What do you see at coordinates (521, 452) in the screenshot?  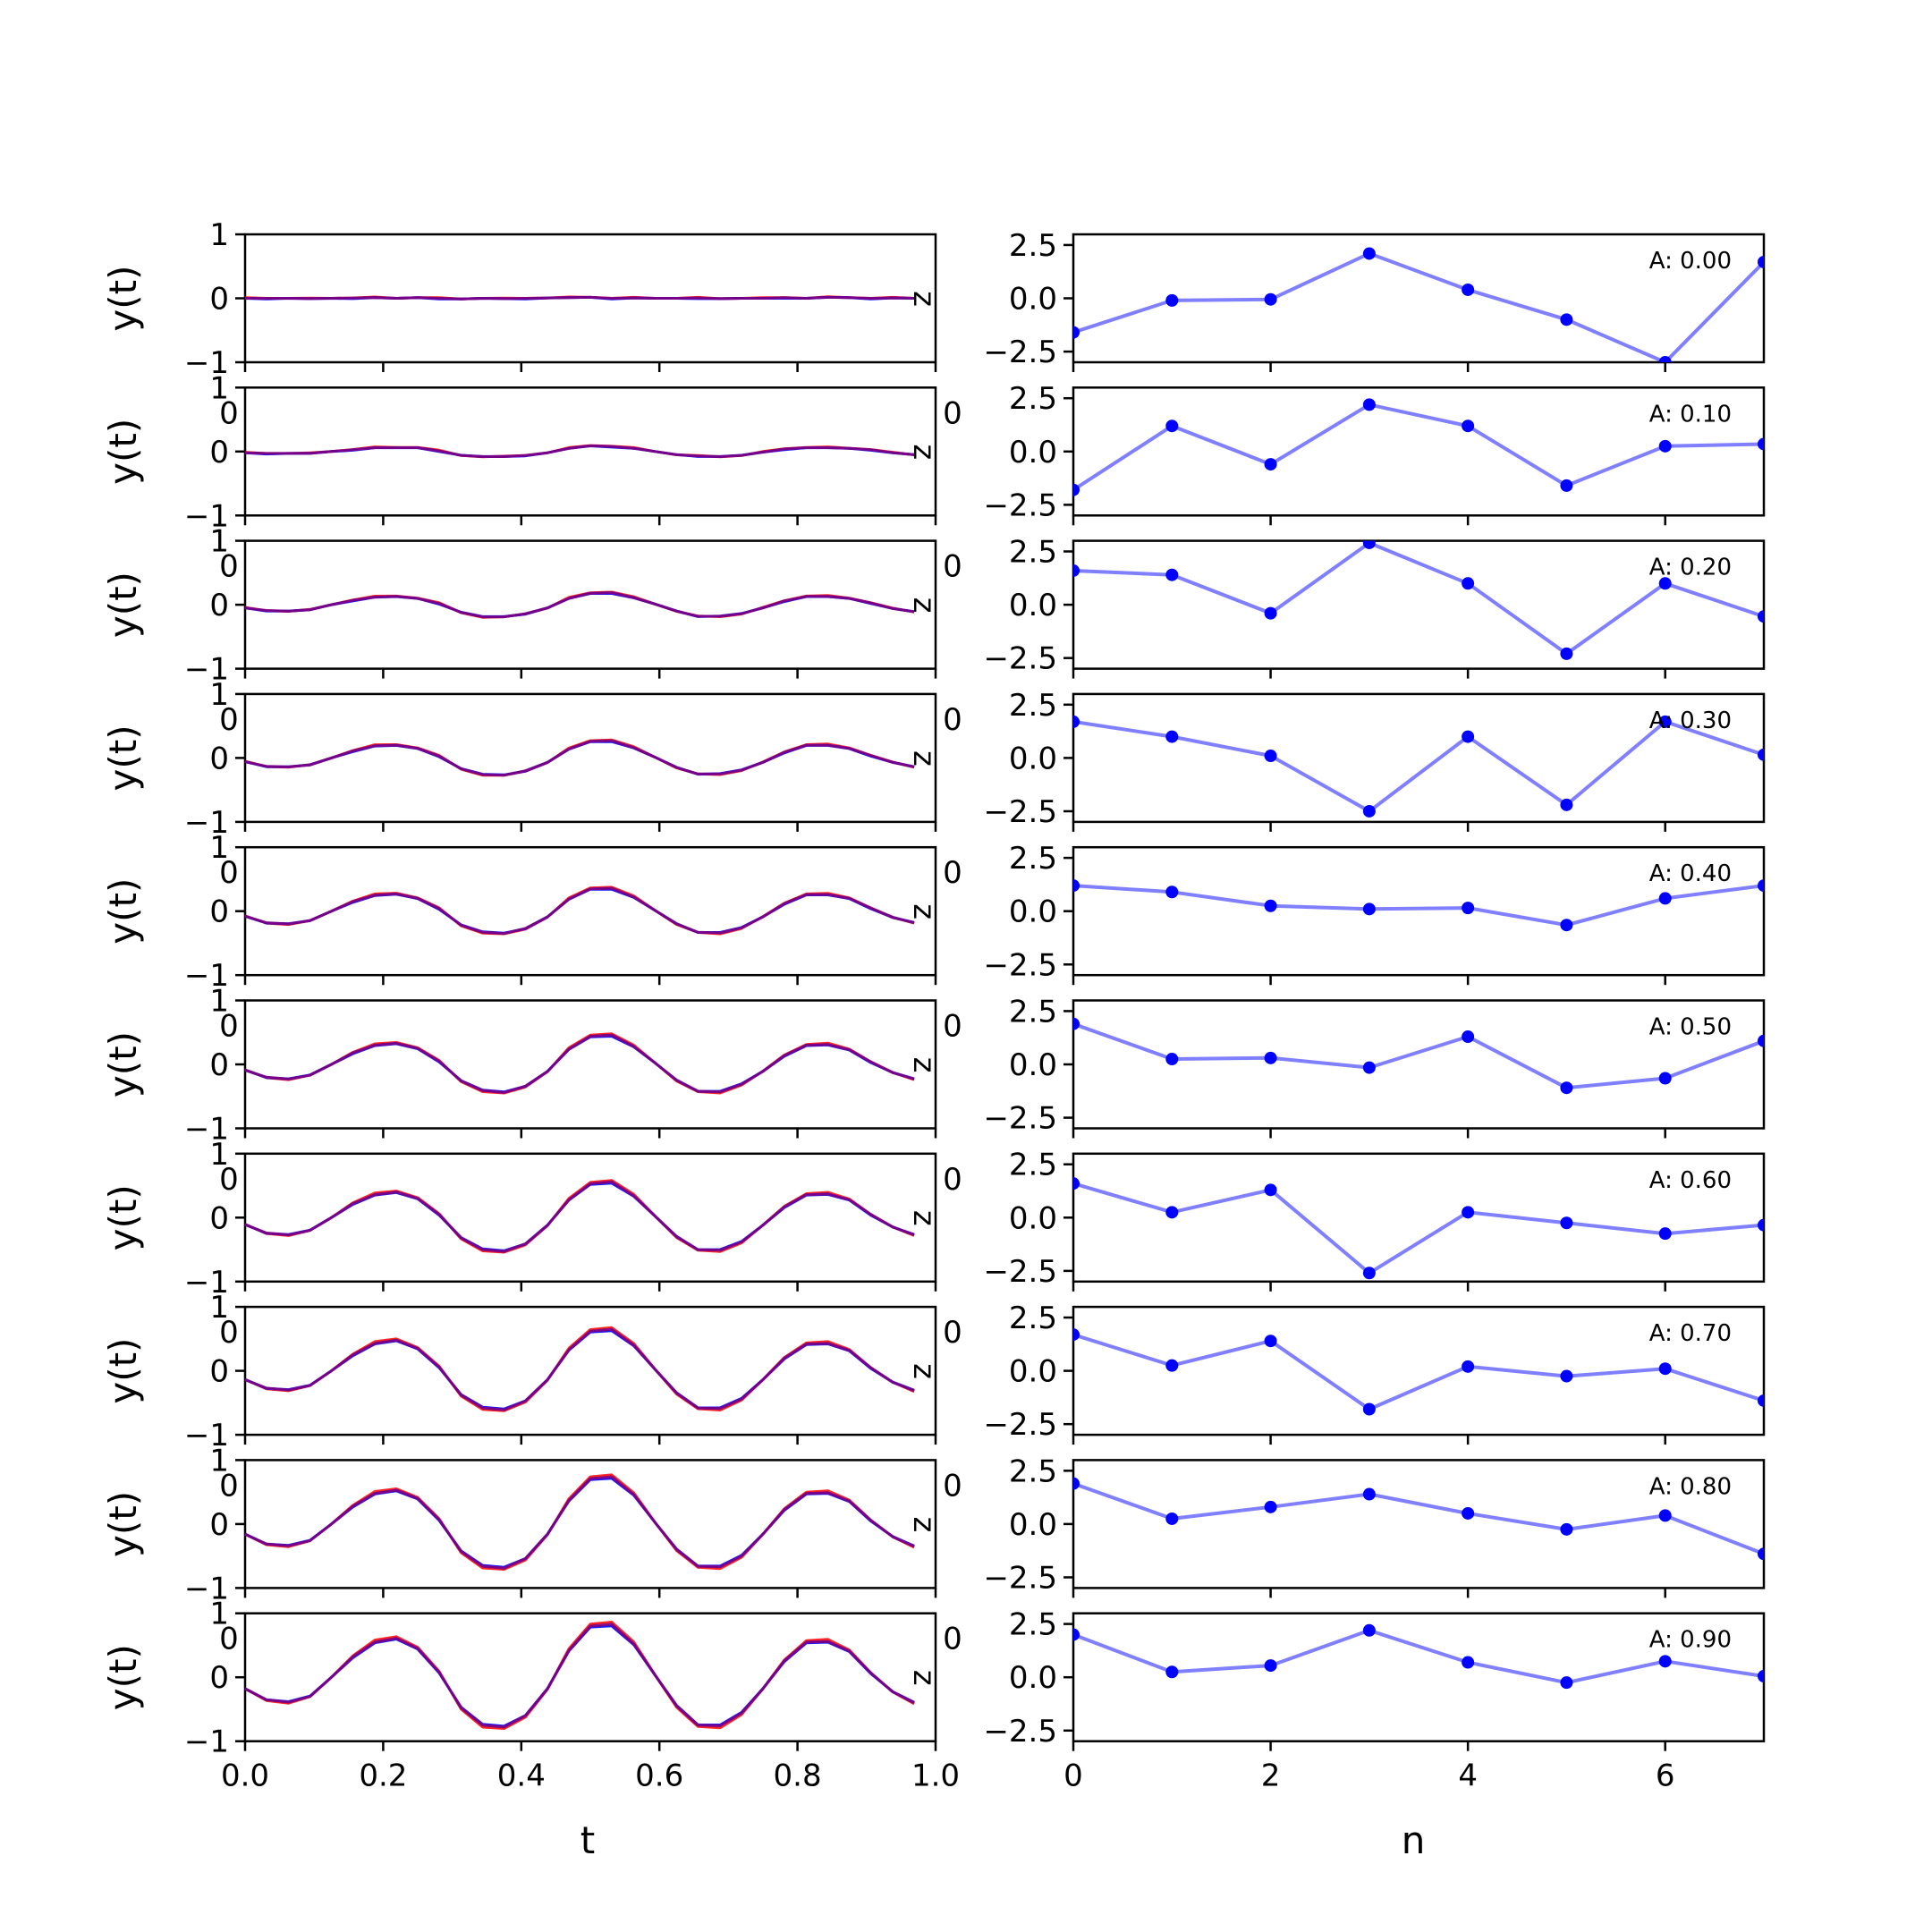 I see `signal-panel-1: 10−1y(t) z0` at bounding box center [521, 452].